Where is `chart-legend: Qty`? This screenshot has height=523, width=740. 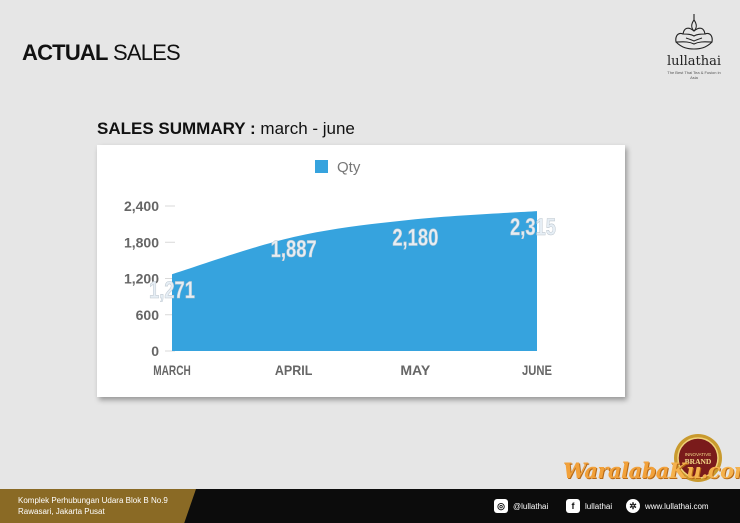 chart-legend: Qty is located at coordinates (338, 167).